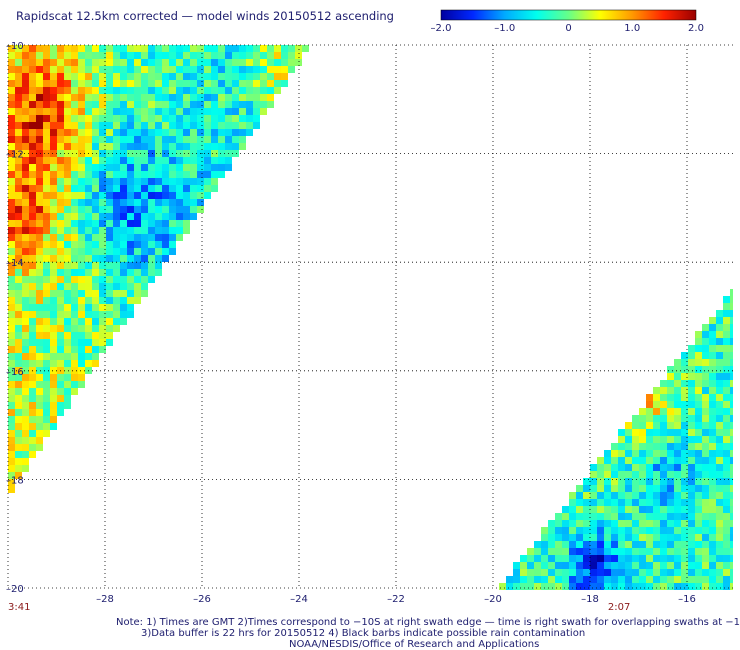 The image size is (740, 650). I want to click on latitude-tick-label: –16, so click(15, 372).